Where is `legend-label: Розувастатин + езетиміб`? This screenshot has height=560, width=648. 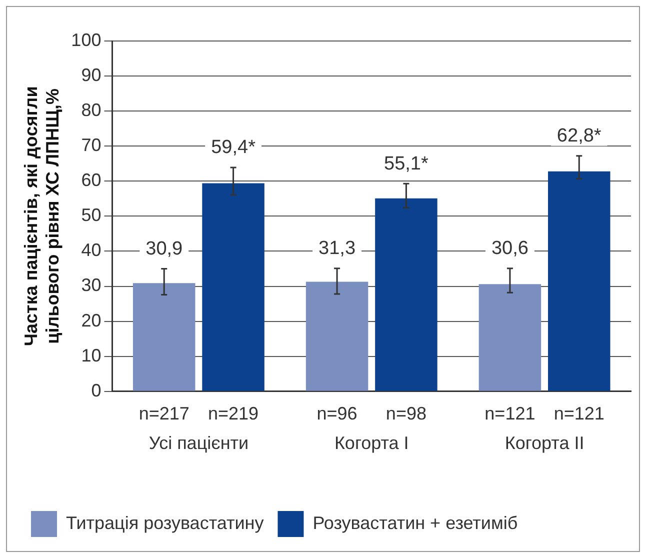 legend-label: Розувастатин + езетиміб is located at coordinates (415, 522).